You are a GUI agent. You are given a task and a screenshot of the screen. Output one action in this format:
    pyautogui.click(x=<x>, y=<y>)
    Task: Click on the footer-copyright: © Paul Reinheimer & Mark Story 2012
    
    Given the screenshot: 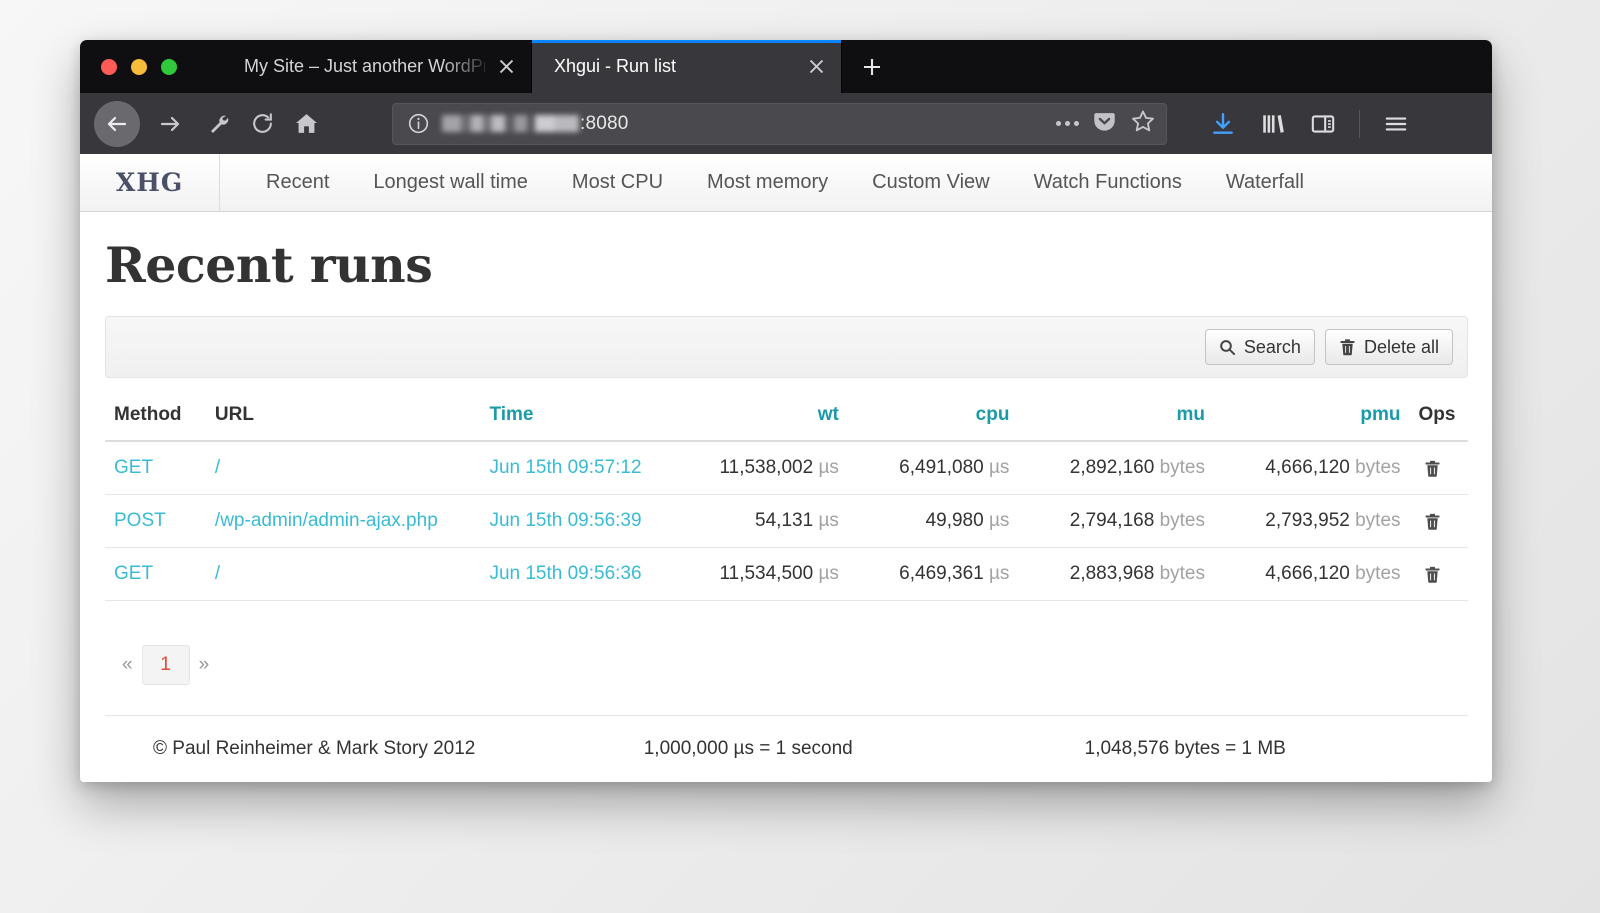 What is the action you would take?
    pyautogui.click(x=314, y=748)
    